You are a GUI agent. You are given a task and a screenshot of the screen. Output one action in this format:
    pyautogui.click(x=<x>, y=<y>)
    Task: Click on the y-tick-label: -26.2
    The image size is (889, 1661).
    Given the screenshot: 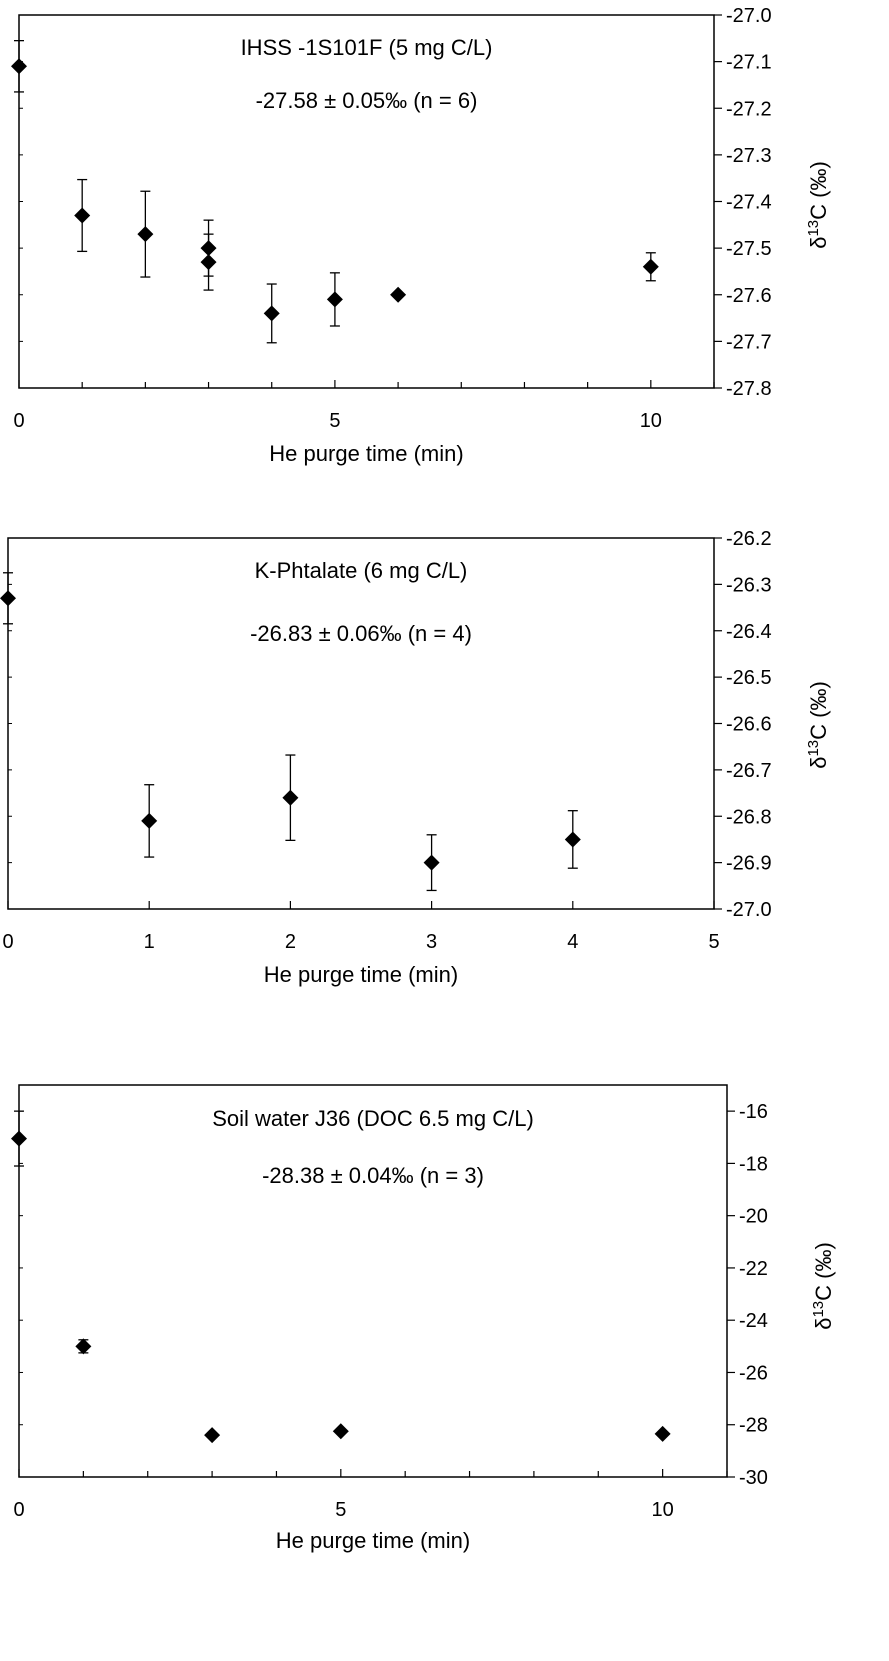 What is the action you would take?
    pyautogui.click(x=749, y=539)
    